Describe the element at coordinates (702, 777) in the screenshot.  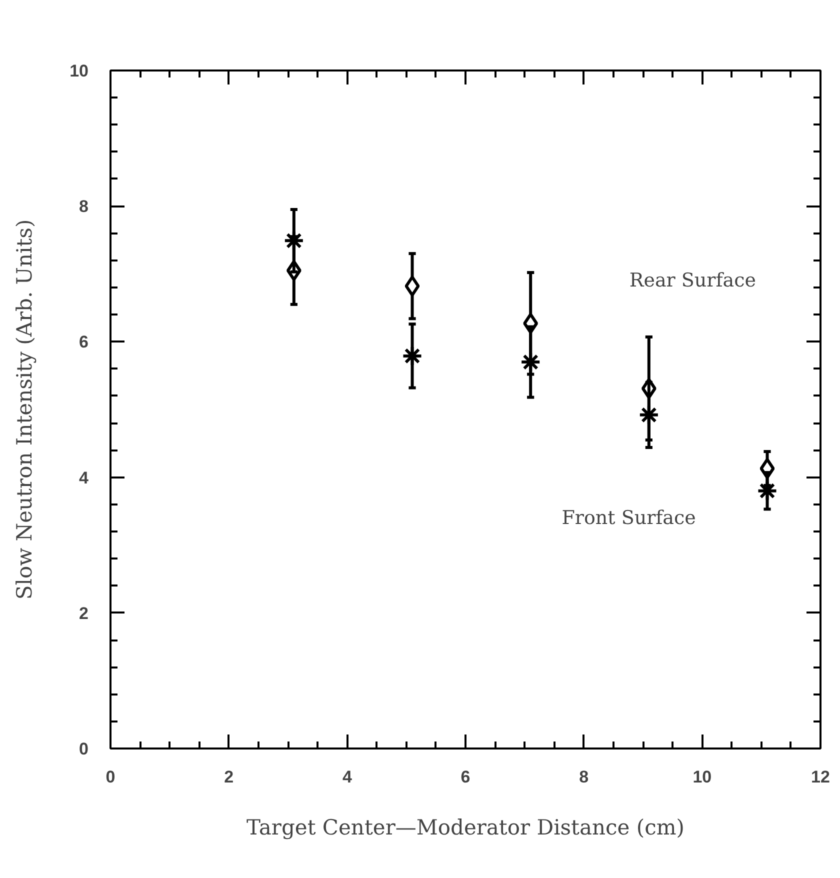
I see `x-tick-label: 10` at that location.